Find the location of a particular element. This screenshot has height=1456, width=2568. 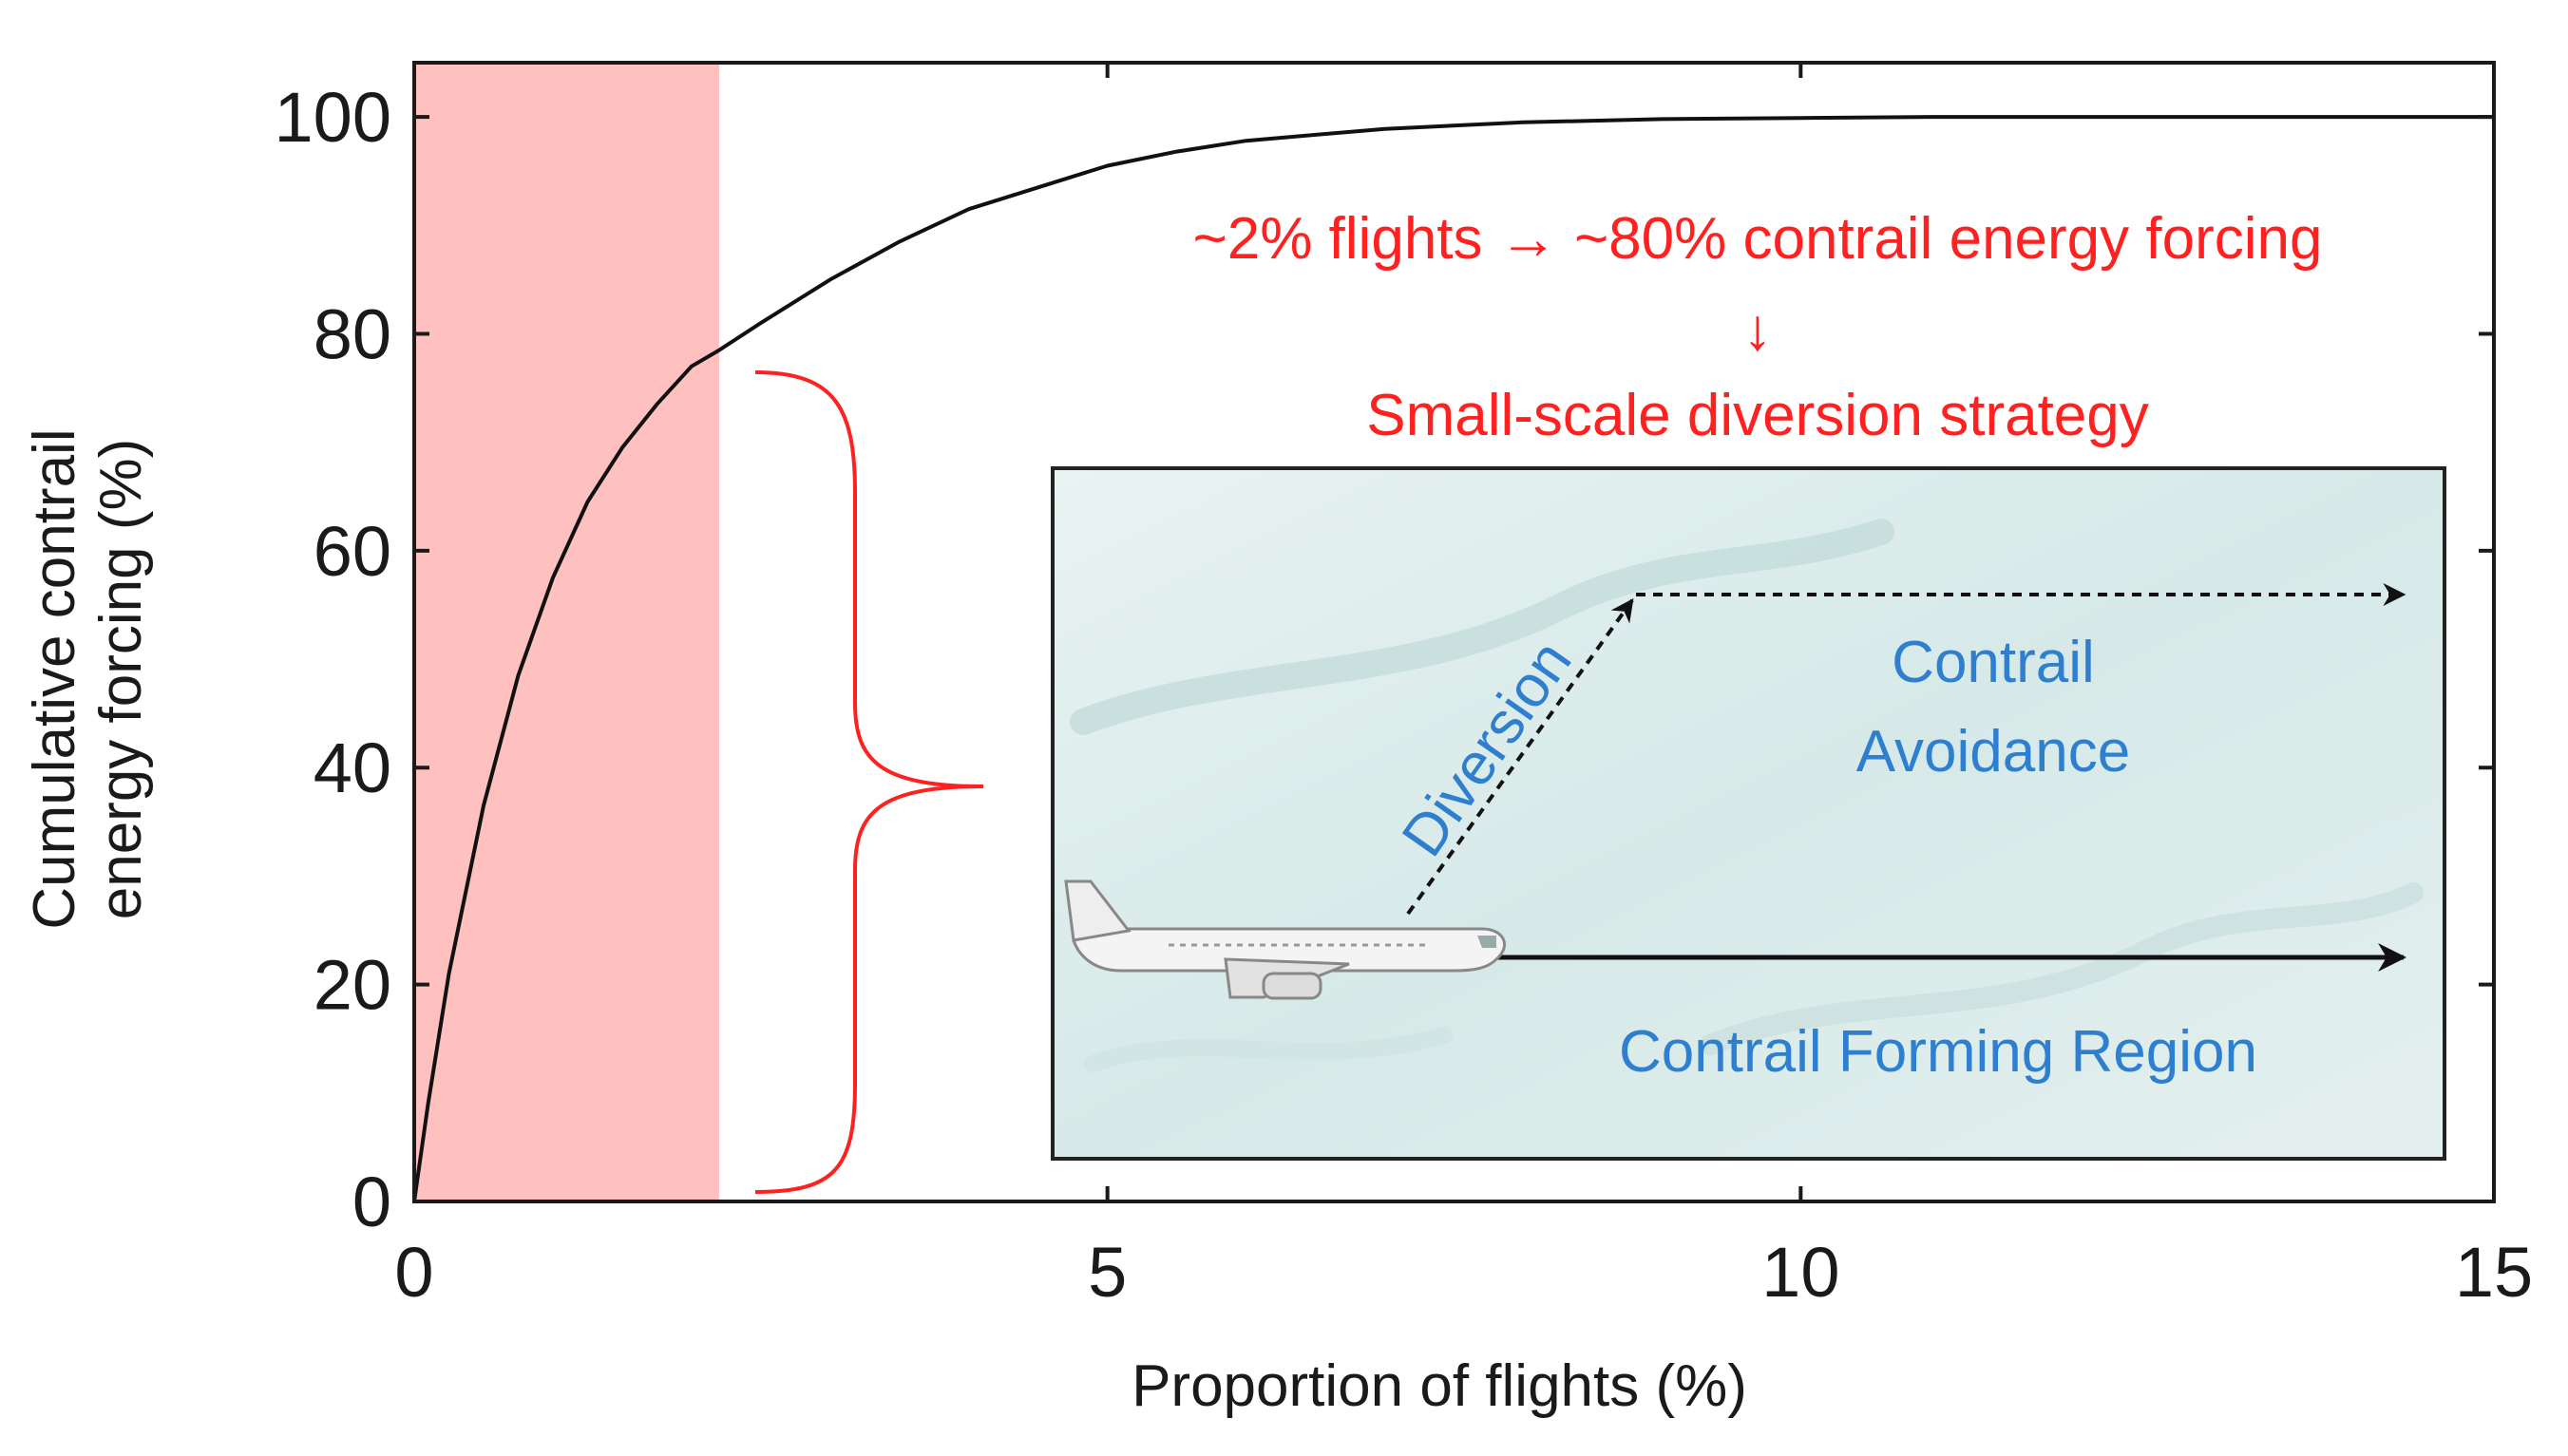

avoidance-label-line2: Avoidance is located at coordinates (1993, 752).